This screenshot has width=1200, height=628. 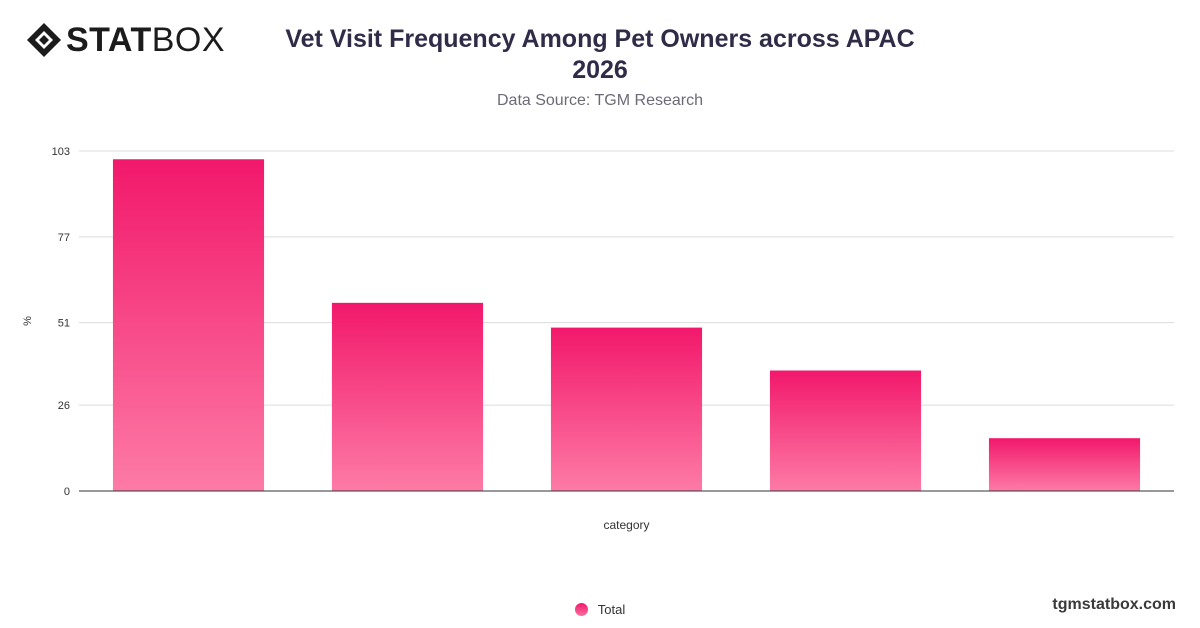 I want to click on legend-swatch, so click(x=581, y=609).